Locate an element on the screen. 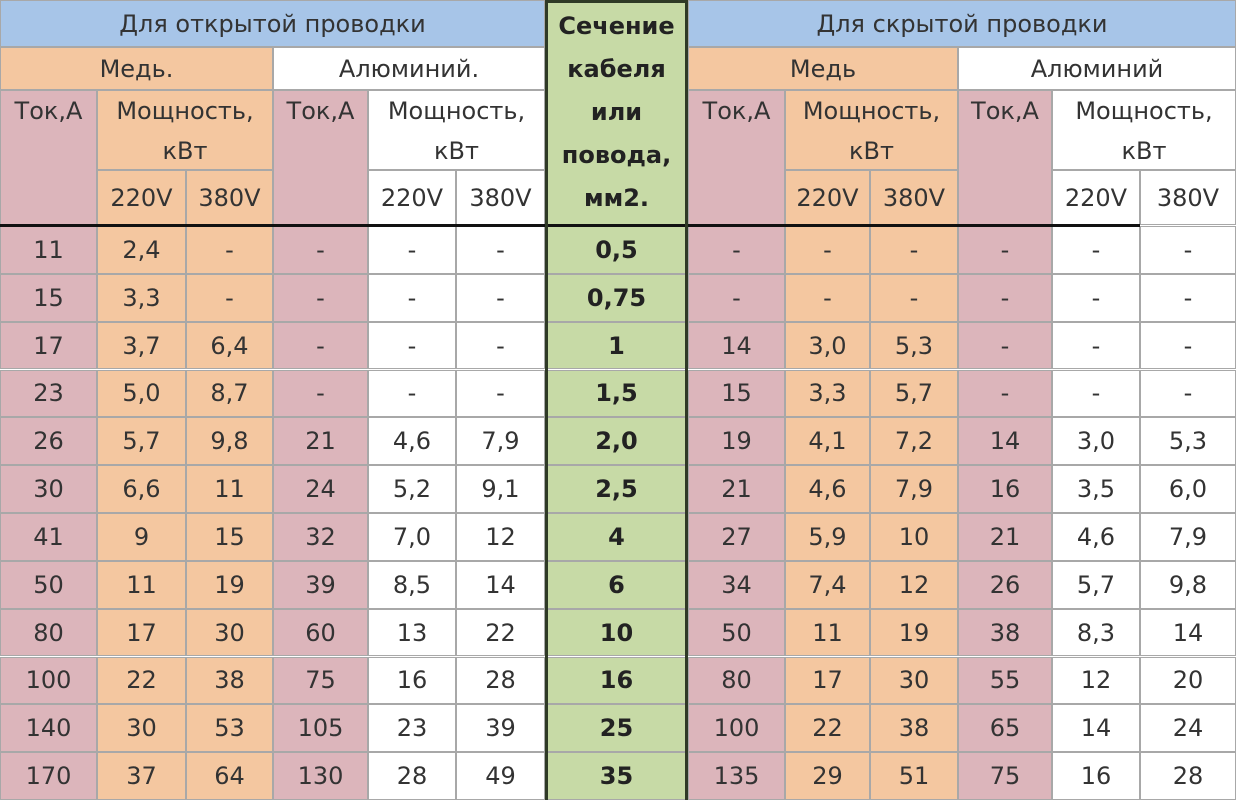  data-cell: 6,4 is located at coordinates (229, 345).